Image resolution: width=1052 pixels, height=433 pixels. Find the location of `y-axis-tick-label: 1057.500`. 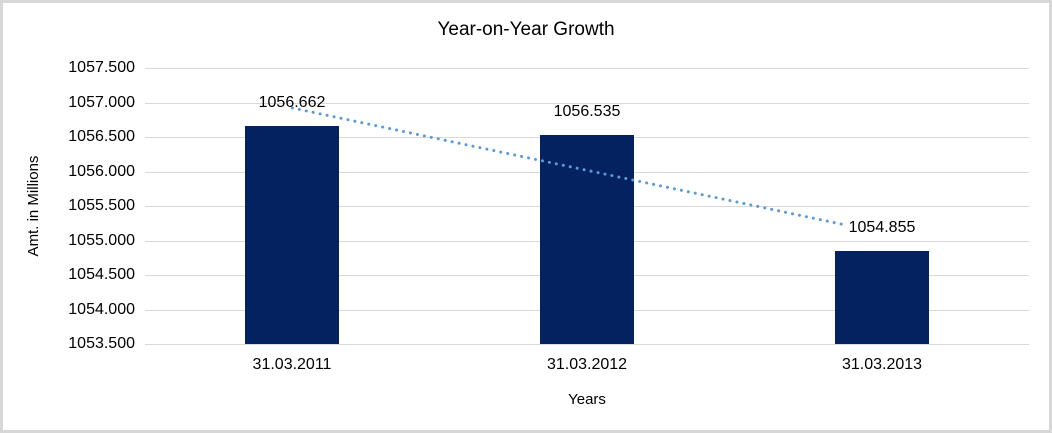

y-axis-tick-label: 1057.500 is located at coordinates (101, 67).